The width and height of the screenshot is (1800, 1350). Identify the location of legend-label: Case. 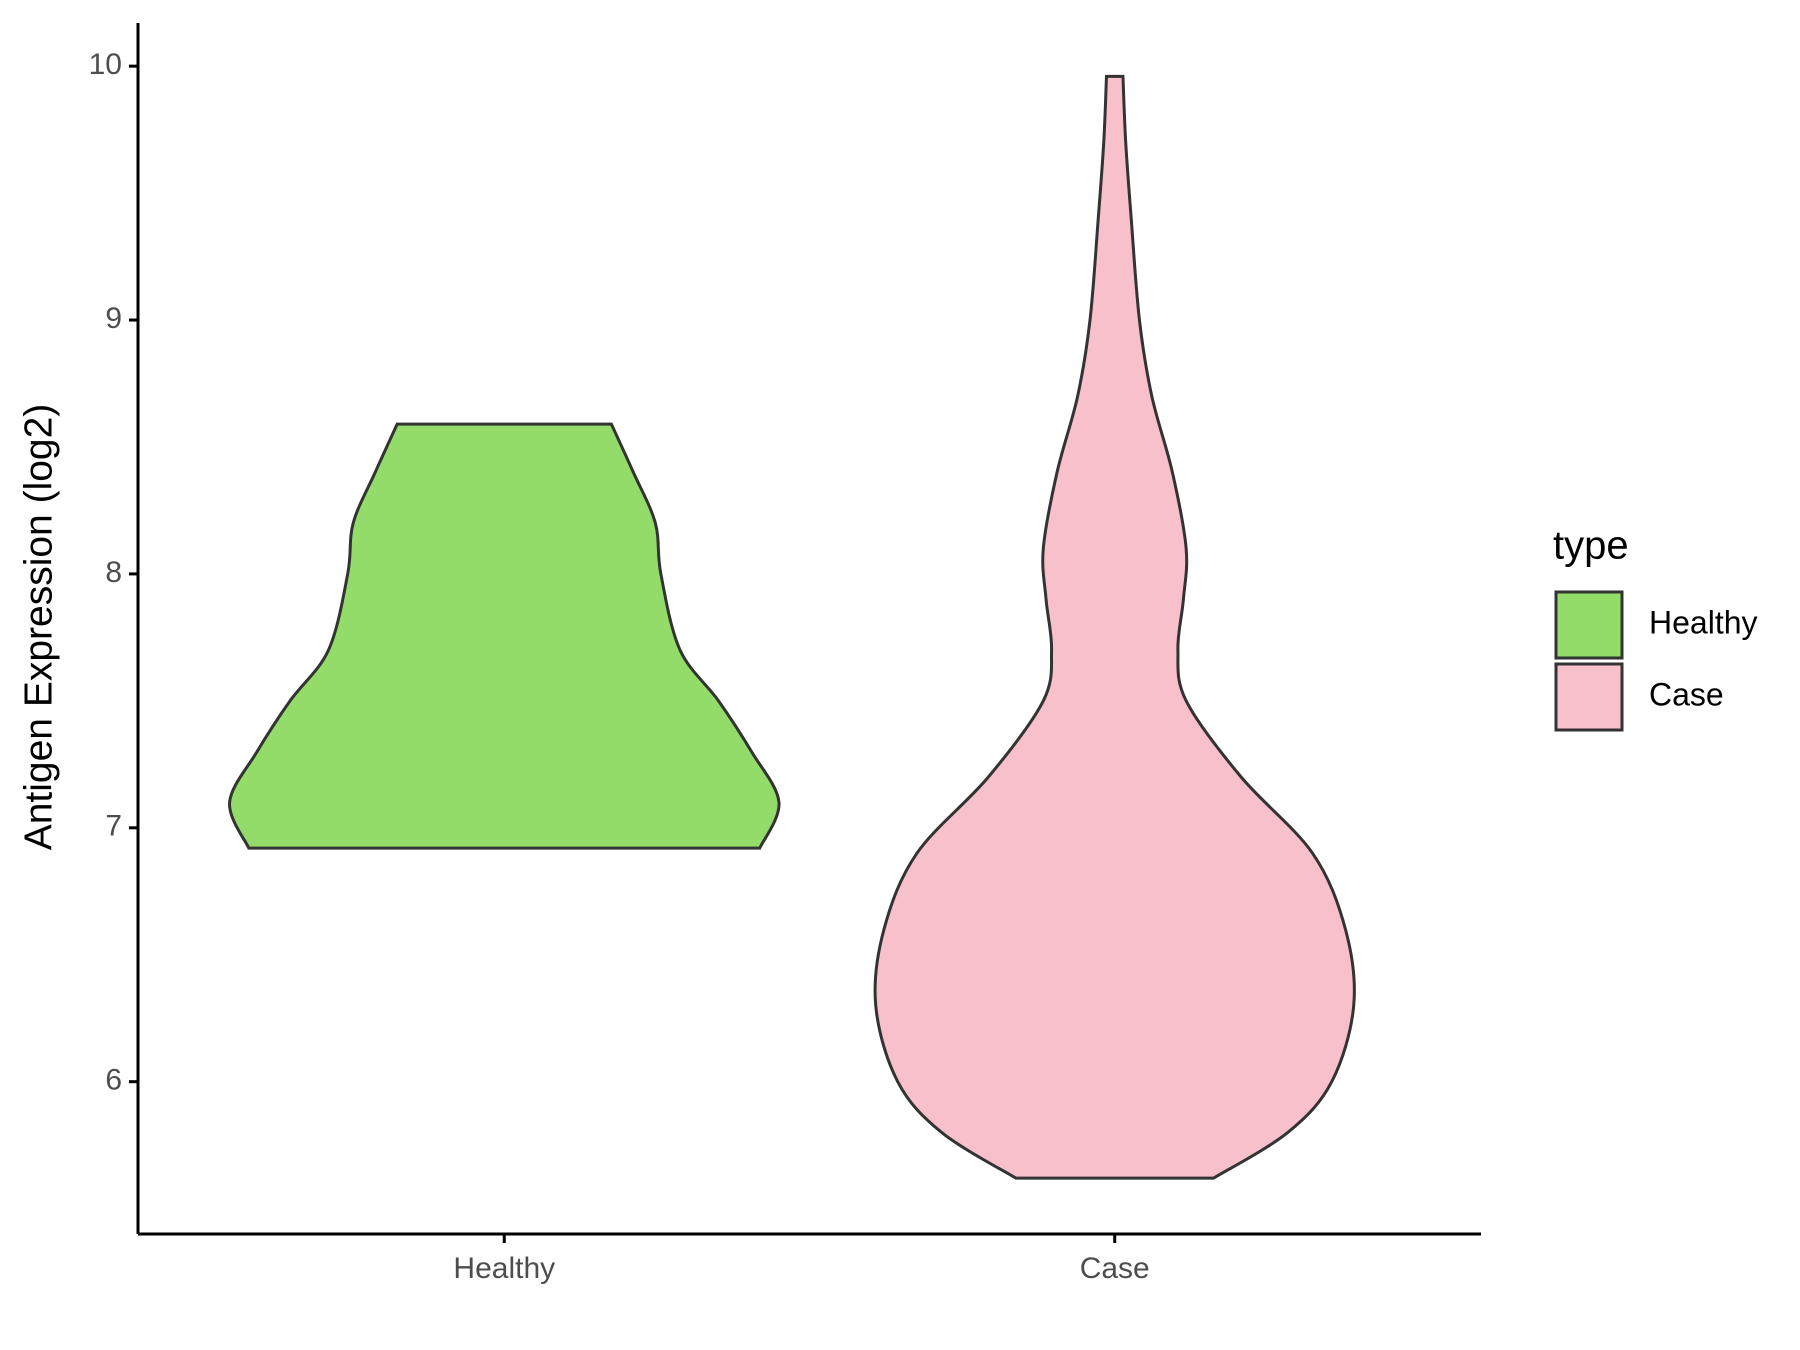
(1686, 694).